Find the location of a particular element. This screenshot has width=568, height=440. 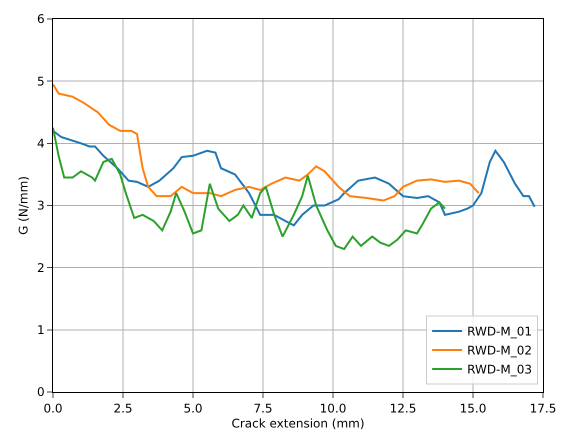

x-tick-label: 17.5 is located at coordinates (543, 408).